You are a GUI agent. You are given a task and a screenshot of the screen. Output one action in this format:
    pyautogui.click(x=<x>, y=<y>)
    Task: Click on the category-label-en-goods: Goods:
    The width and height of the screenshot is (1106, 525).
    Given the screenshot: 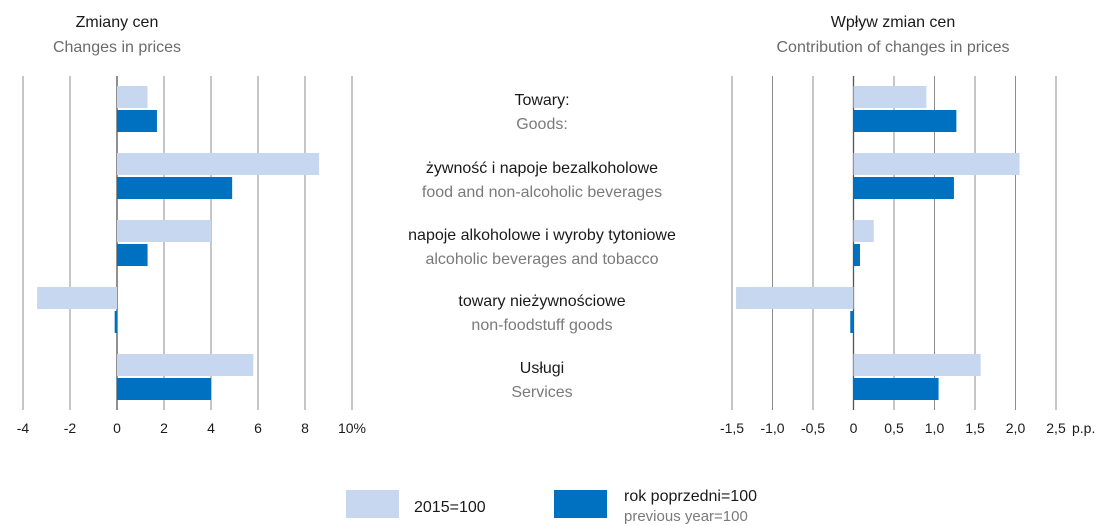 What is the action you would take?
    pyautogui.click(x=542, y=124)
    